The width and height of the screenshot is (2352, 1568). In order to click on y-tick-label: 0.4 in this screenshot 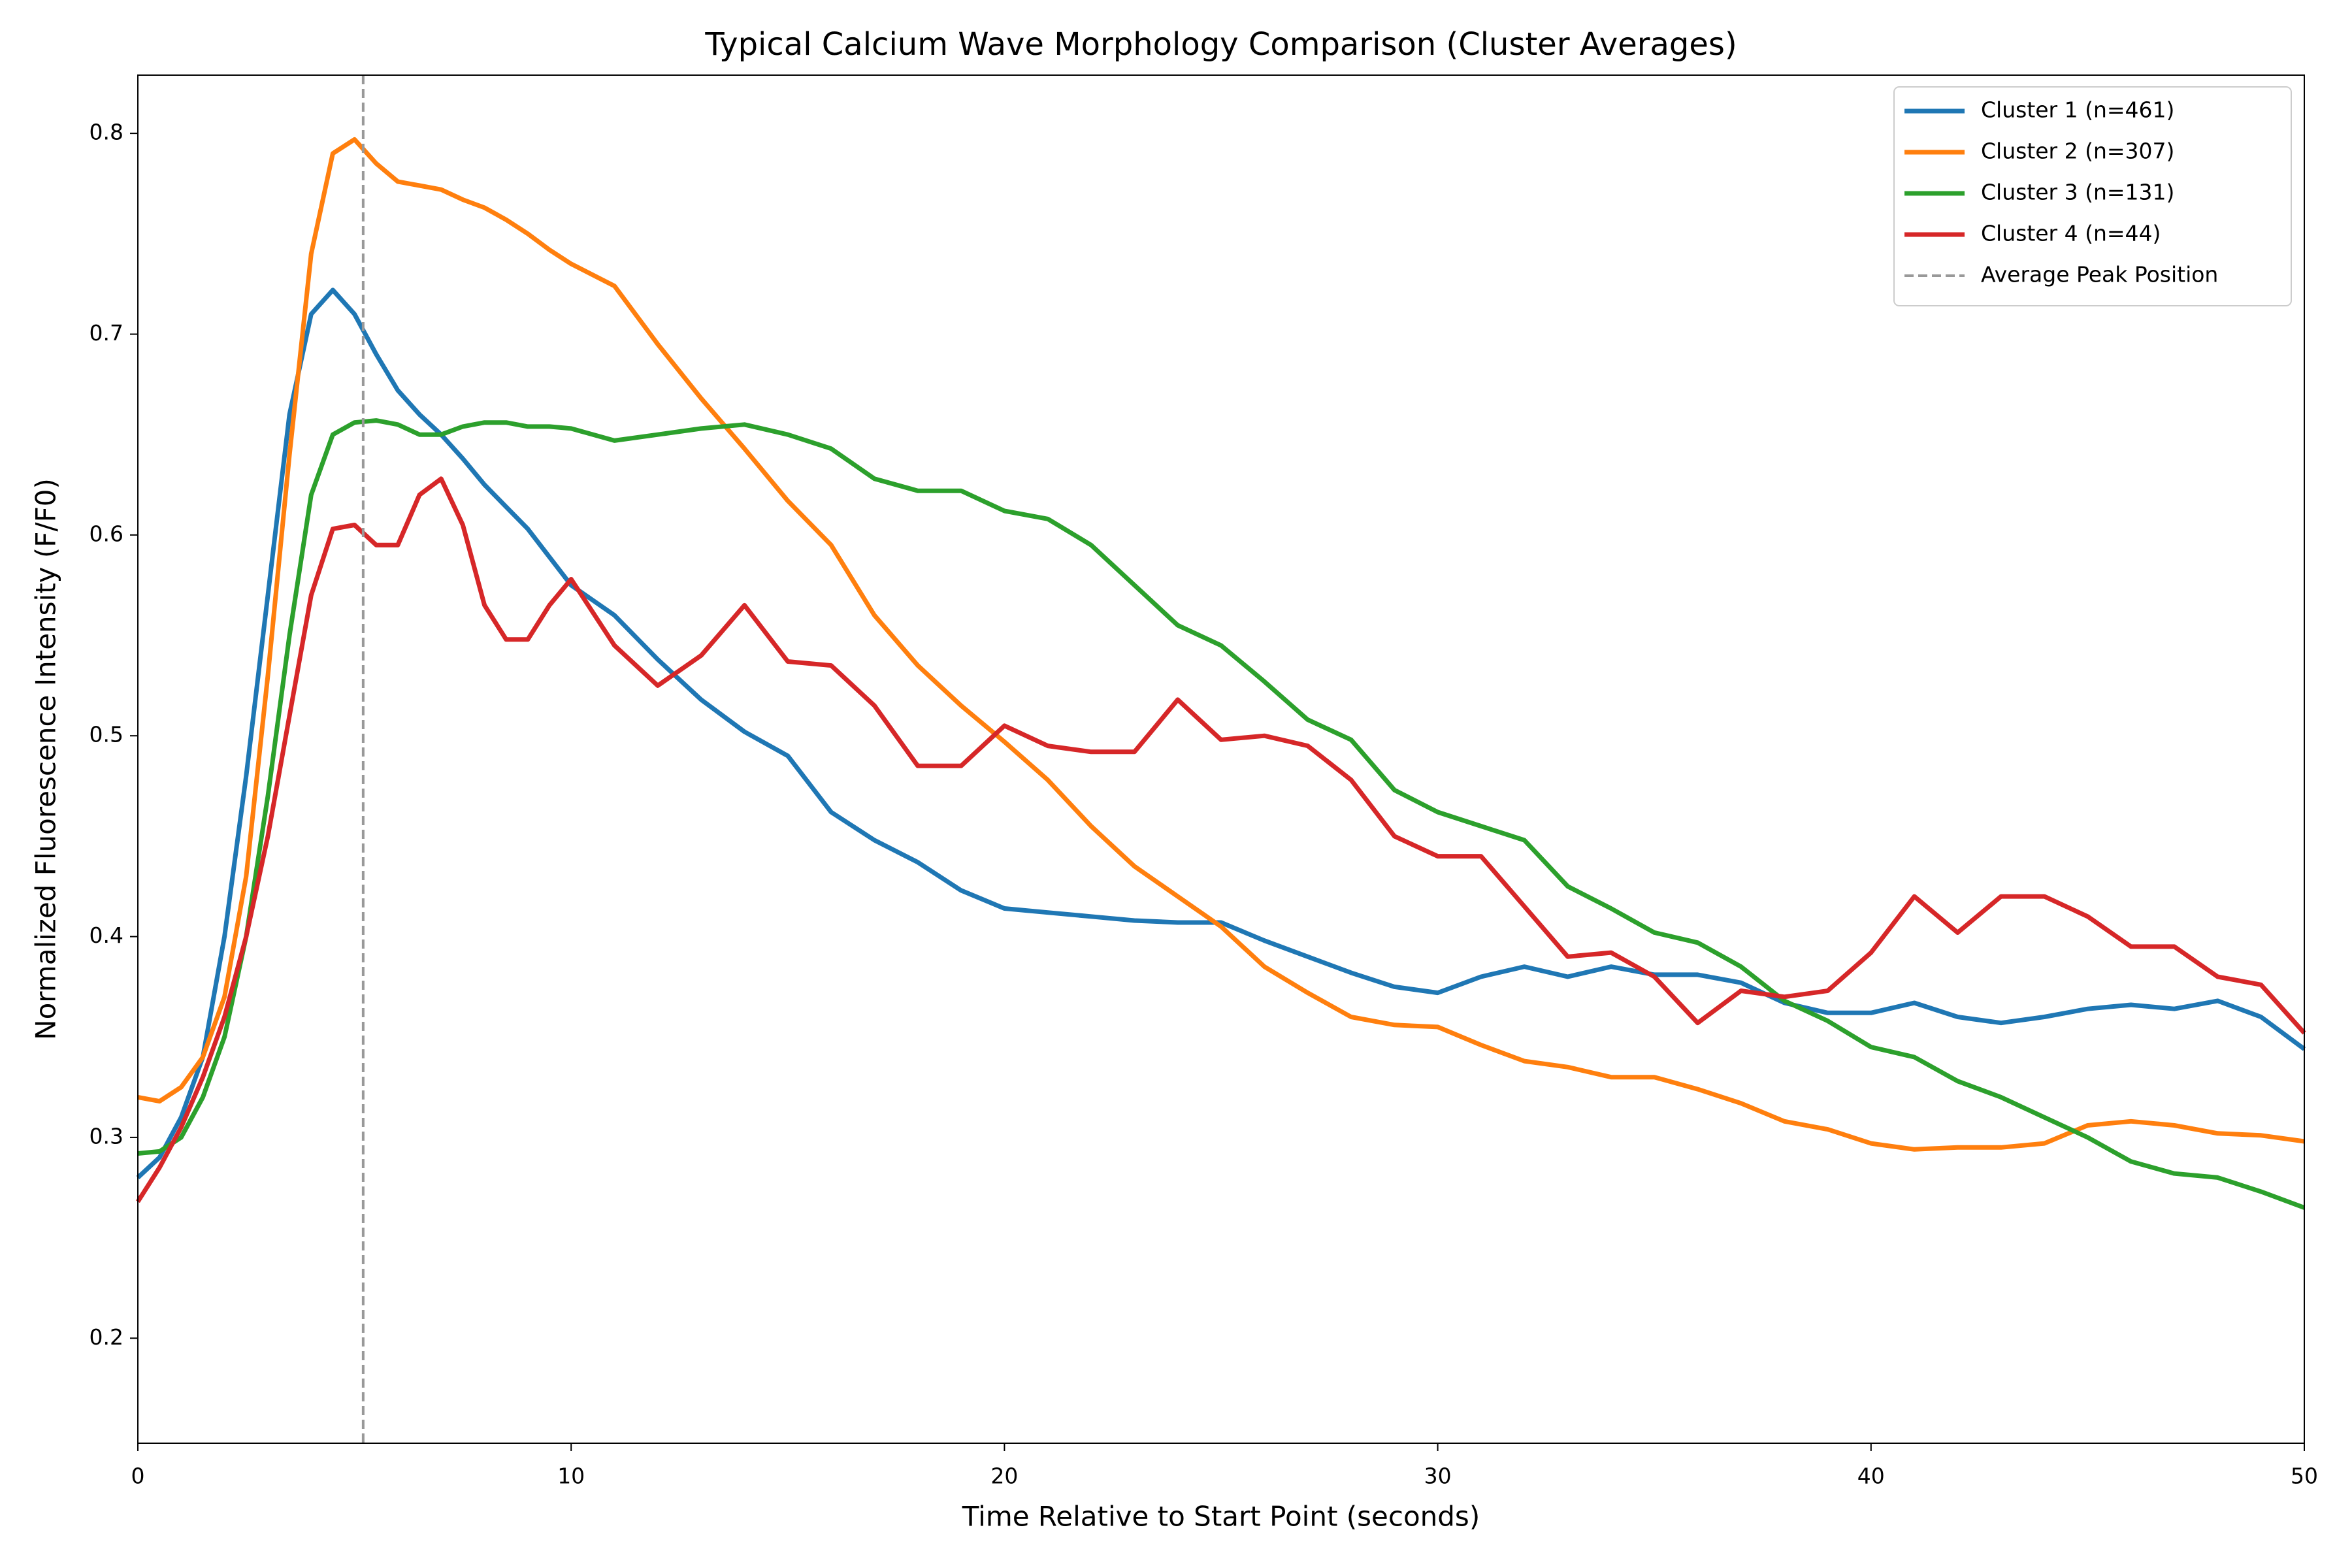, I will do `click(106, 935)`.